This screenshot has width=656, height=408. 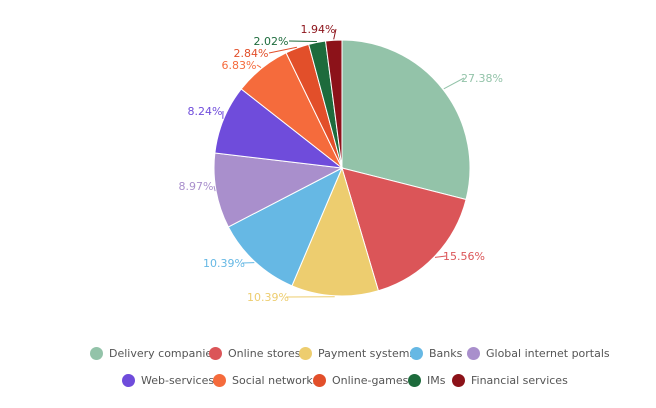 I want to click on pie-slice-financial-services, so click(x=333, y=104).